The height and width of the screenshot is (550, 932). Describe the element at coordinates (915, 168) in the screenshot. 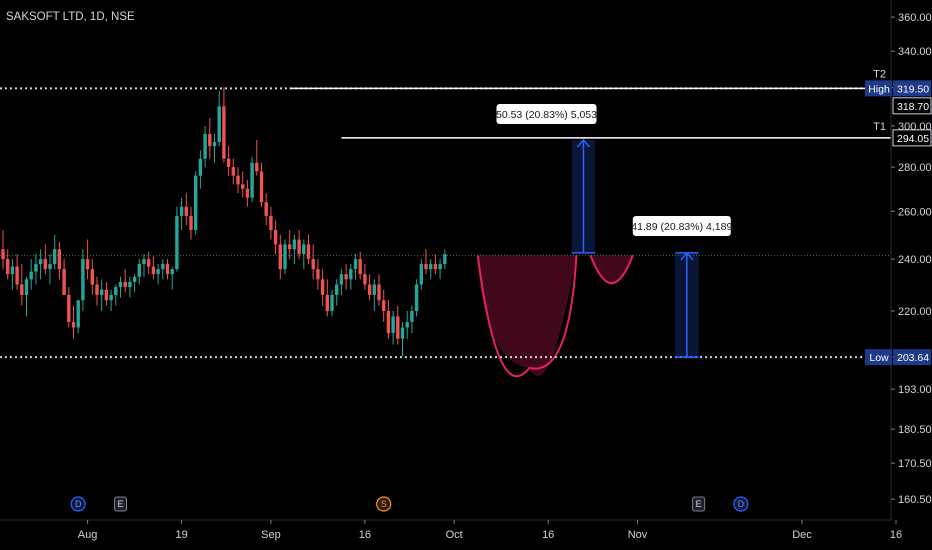

I see `y-tick-label: 280.00` at that location.